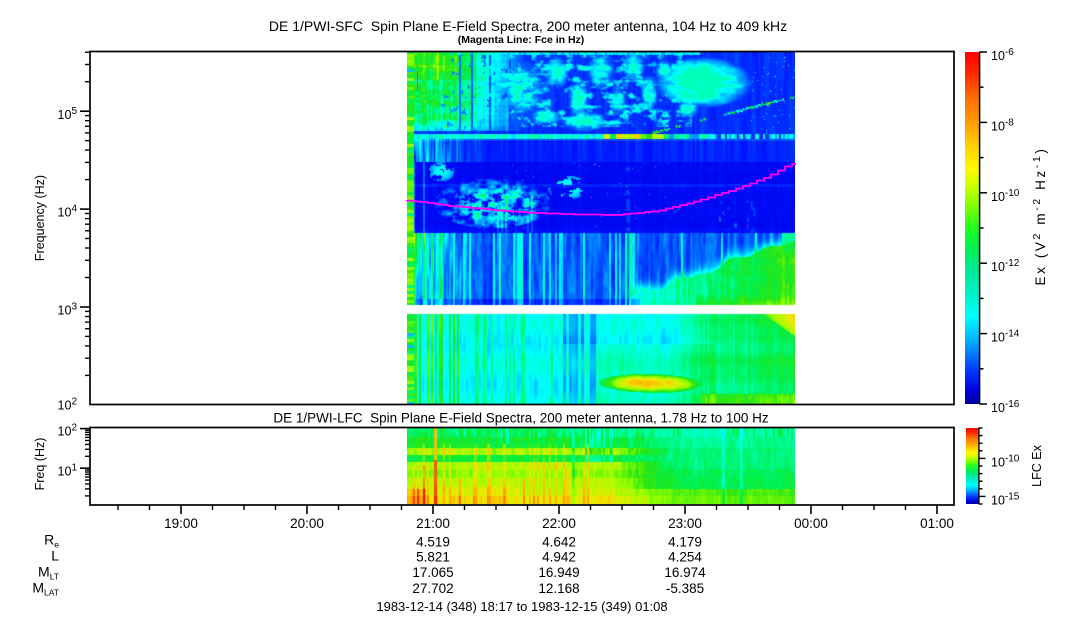 Image resolution: width=1083 pixels, height=620 pixels. Describe the element at coordinates (432, 588) in the screenshot. I see `svg-text: 27.702` at that location.